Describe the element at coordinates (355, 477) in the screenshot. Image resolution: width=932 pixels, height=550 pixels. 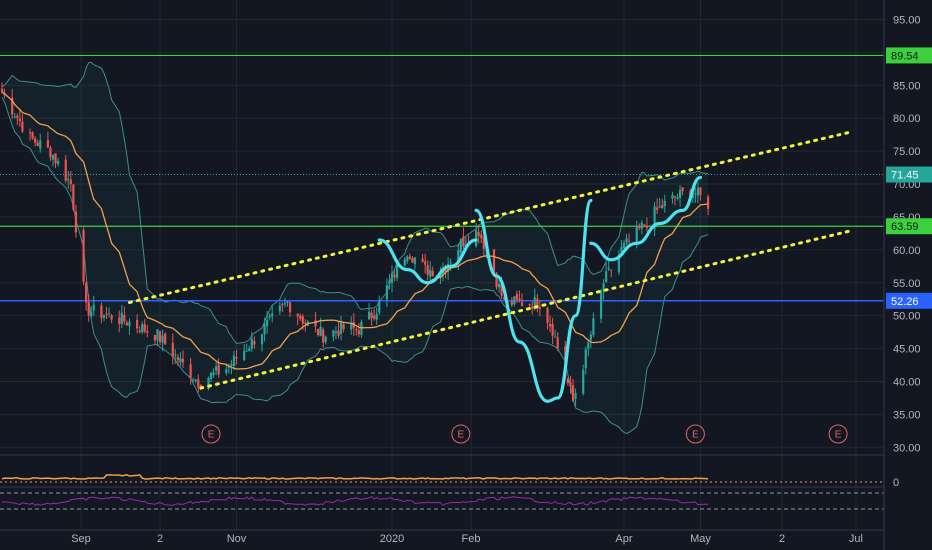
I see `volume-line` at that location.